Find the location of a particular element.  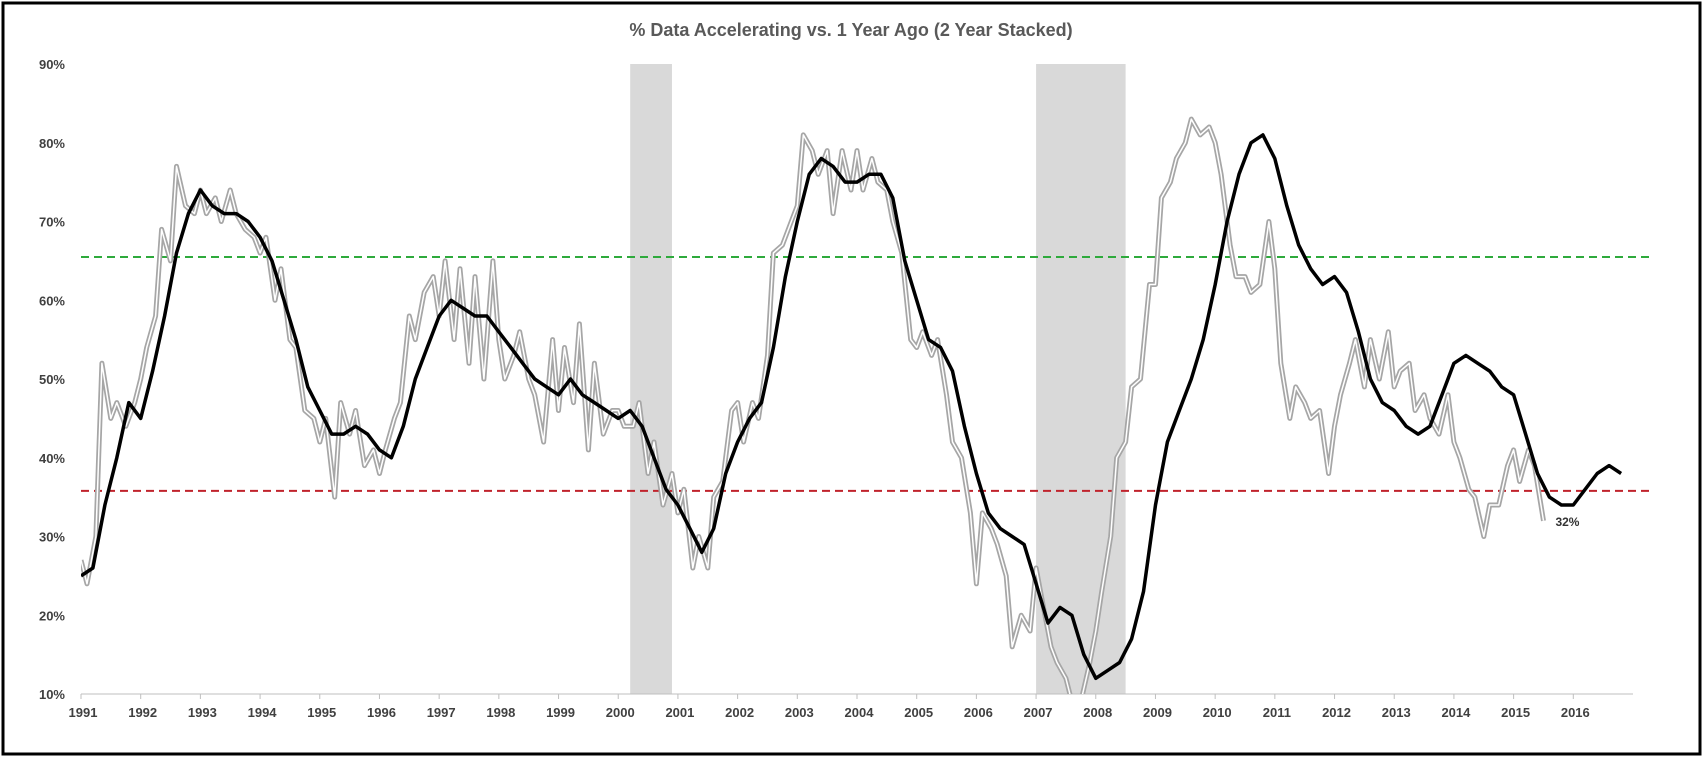

x-tick-label: 2000 is located at coordinates (620, 712).